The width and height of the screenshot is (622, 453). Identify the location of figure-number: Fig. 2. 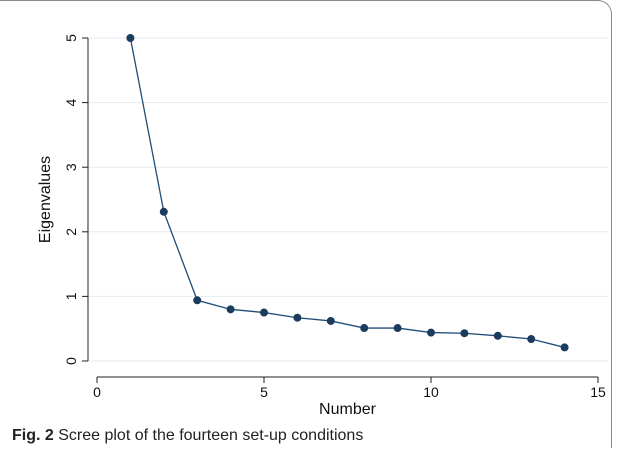
(33, 435).